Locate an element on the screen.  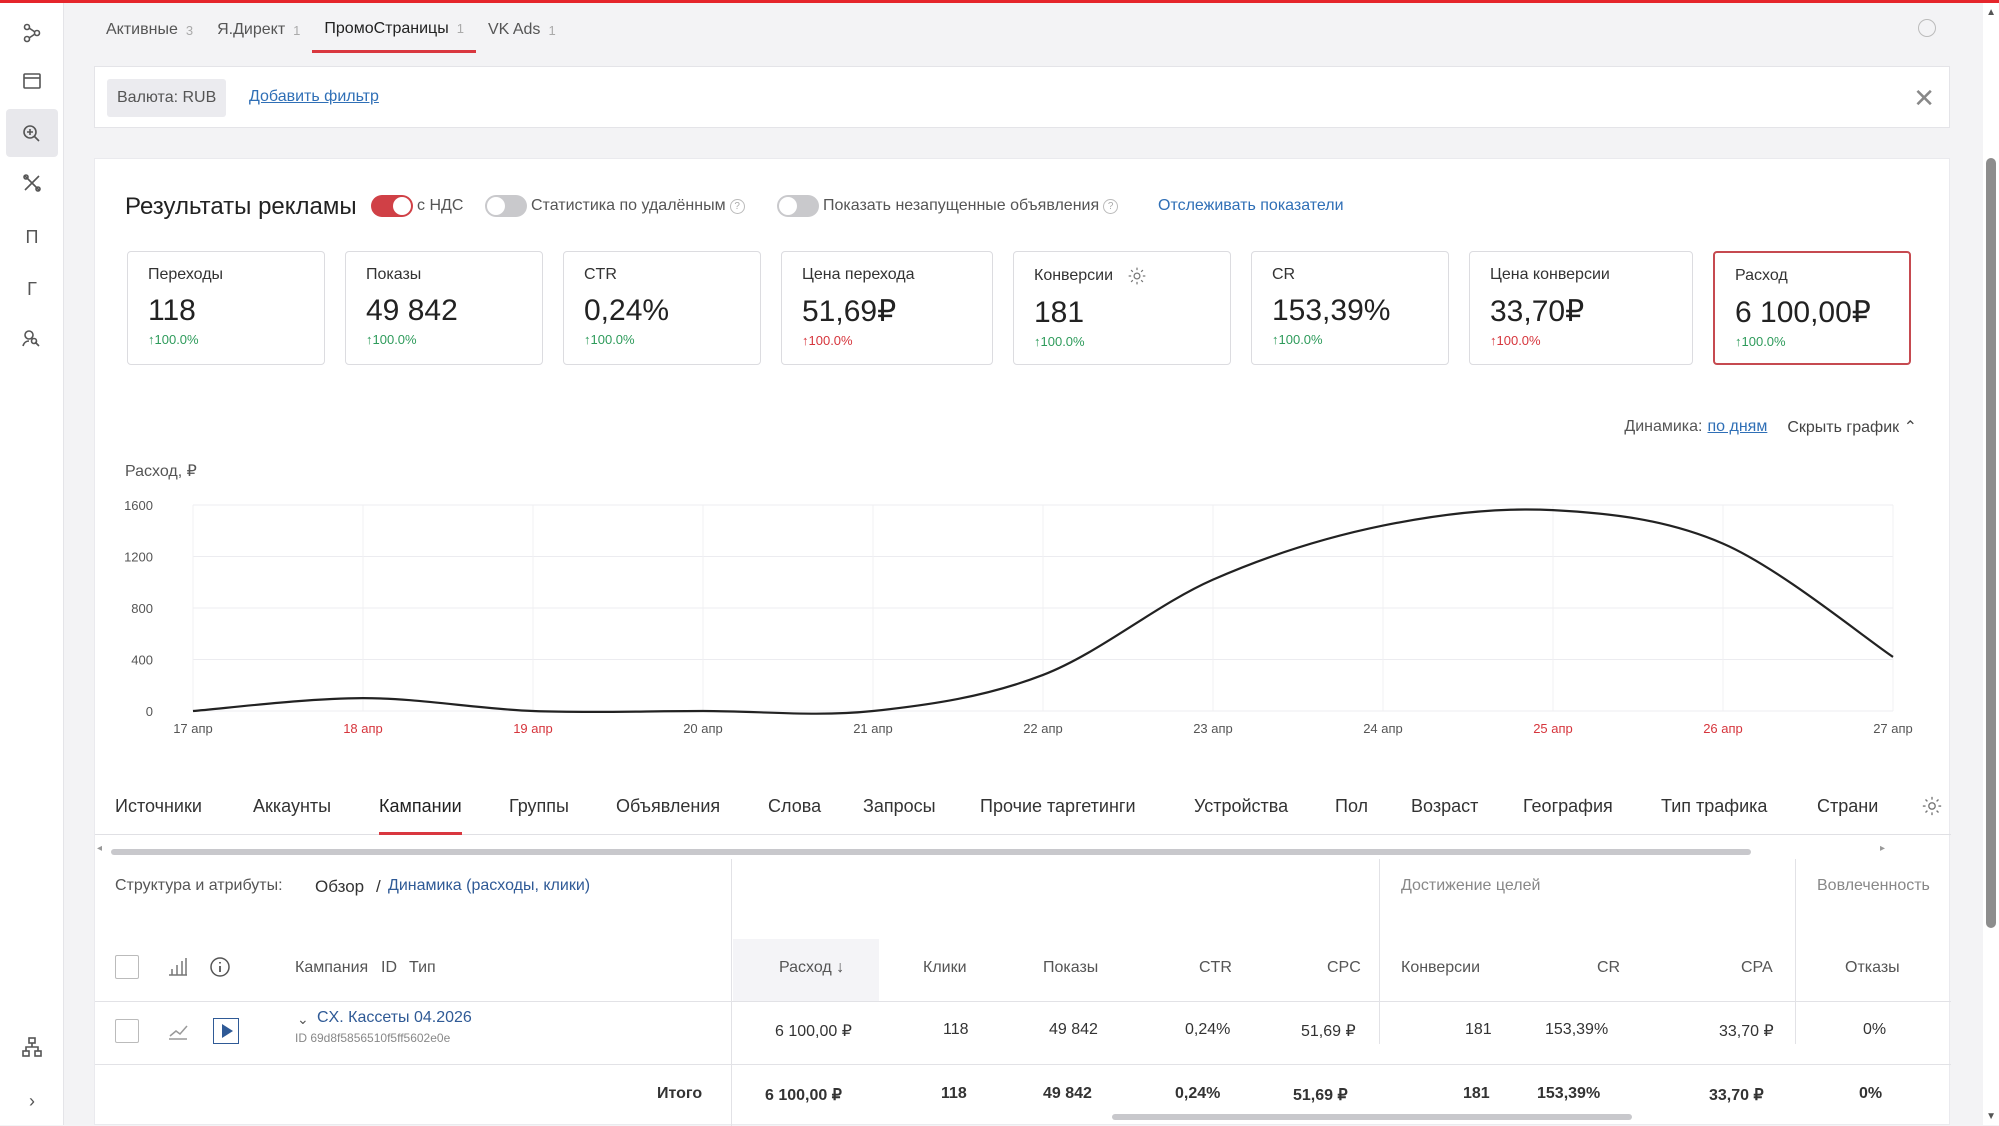
cell-ctr: 0,24% is located at coordinates (1207, 1030).